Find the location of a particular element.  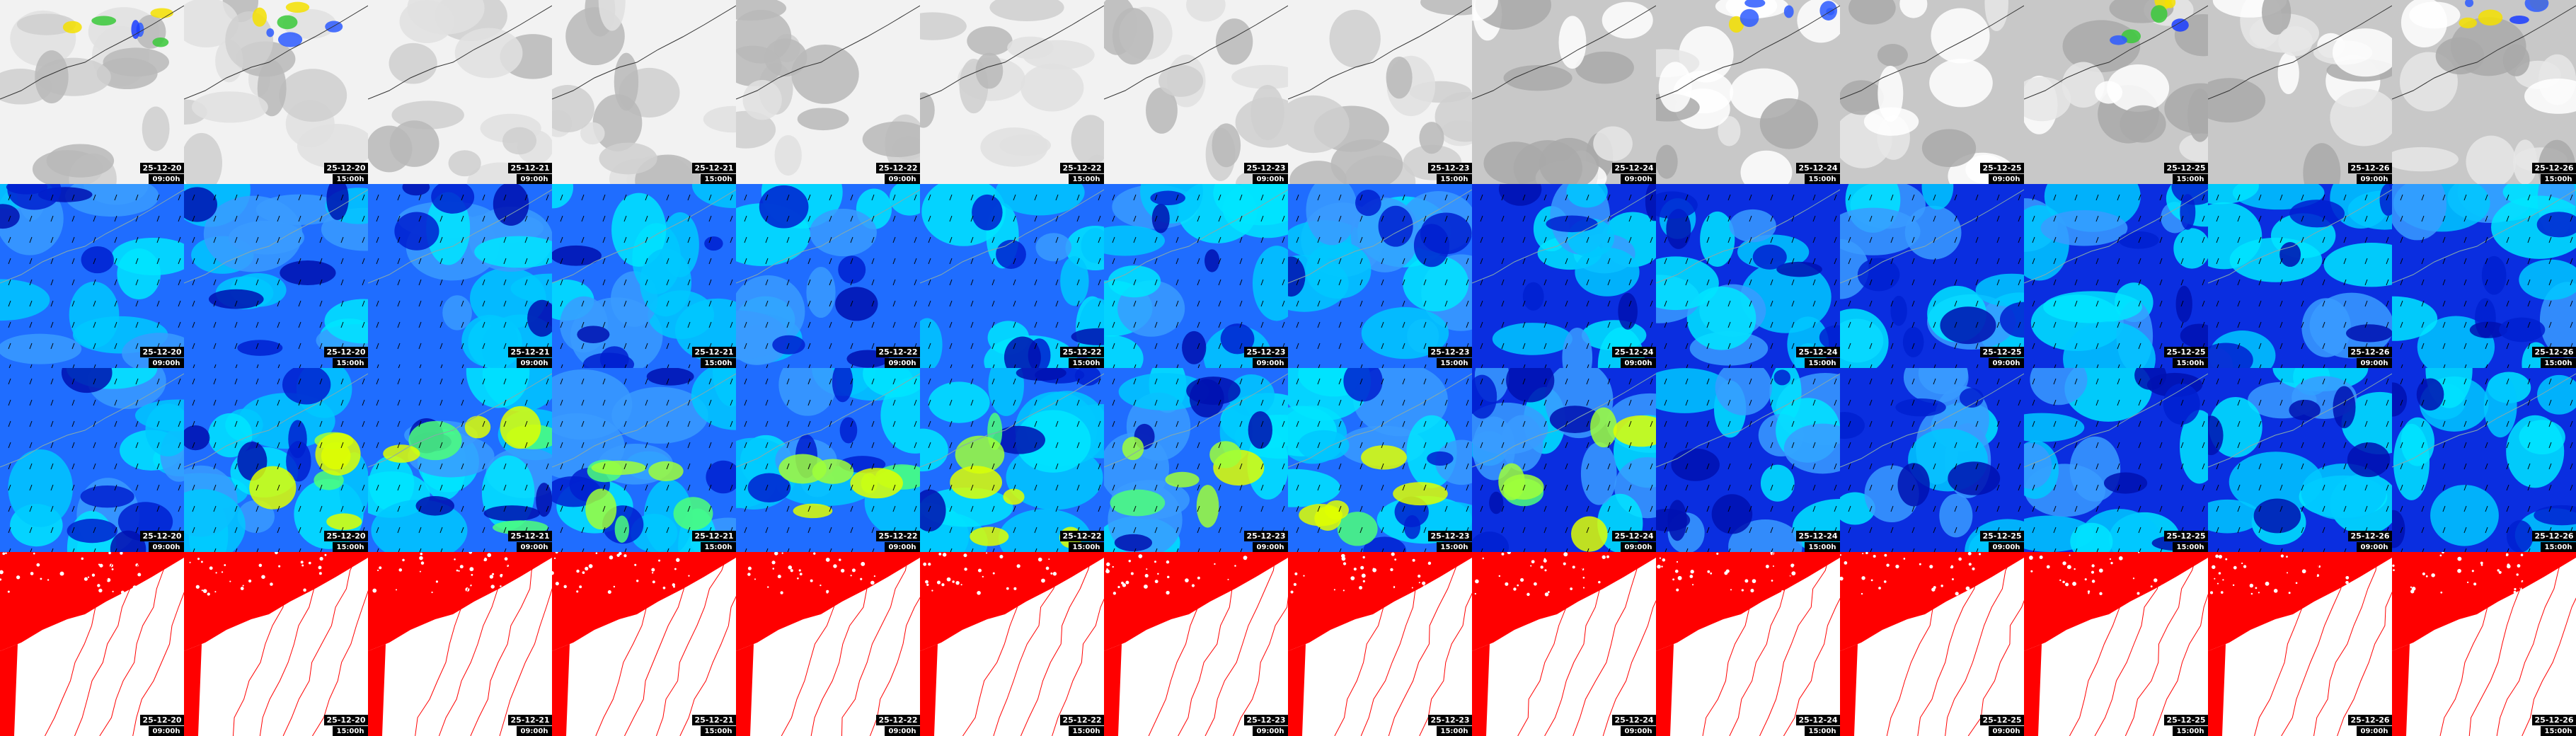

contour-line is located at coordinates (2530, 644).